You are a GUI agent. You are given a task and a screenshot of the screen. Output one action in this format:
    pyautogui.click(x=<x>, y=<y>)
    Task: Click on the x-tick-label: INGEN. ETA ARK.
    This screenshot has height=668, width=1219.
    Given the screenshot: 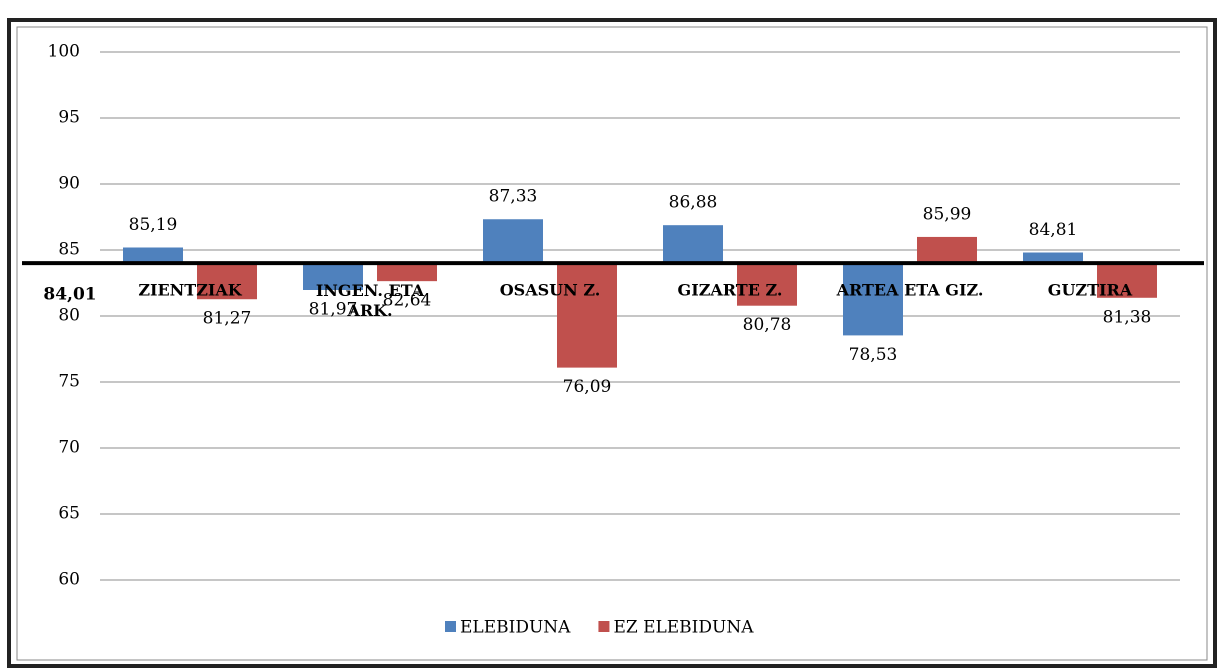 What is the action you would take?
    pyautogui.click(x=370, y=300)
    